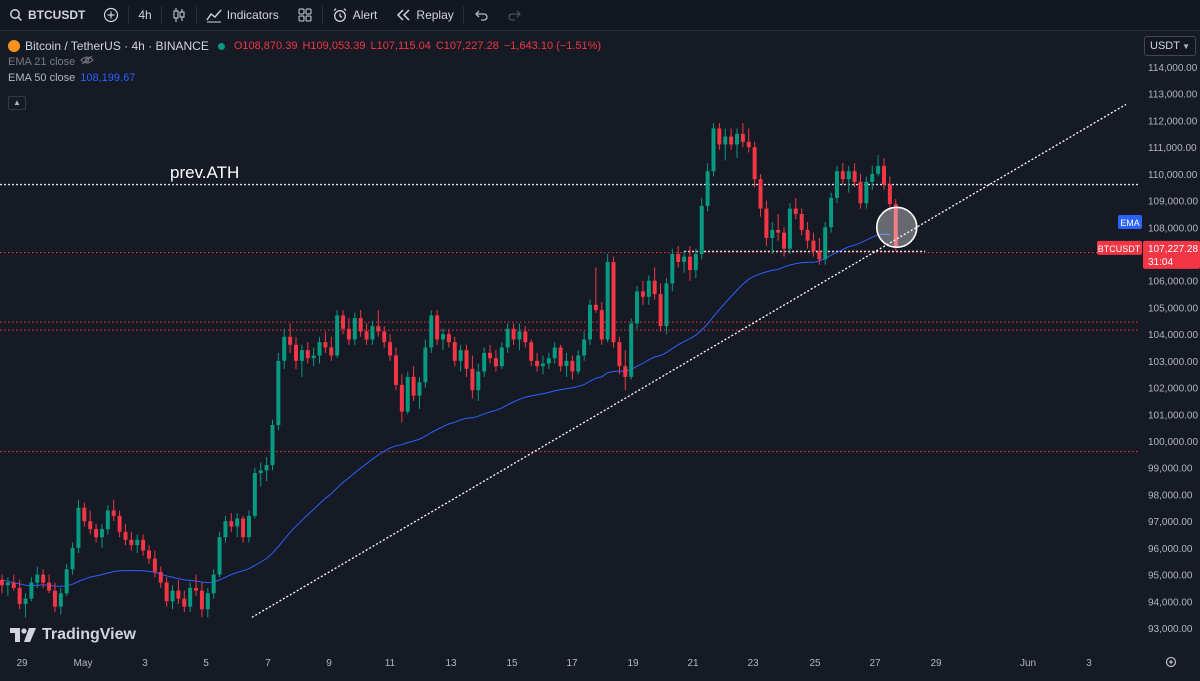  What do you see at coordinates (451, 663) in the screenshot?
I see `time-tick-label: 13` at bounding box center [451, 663].